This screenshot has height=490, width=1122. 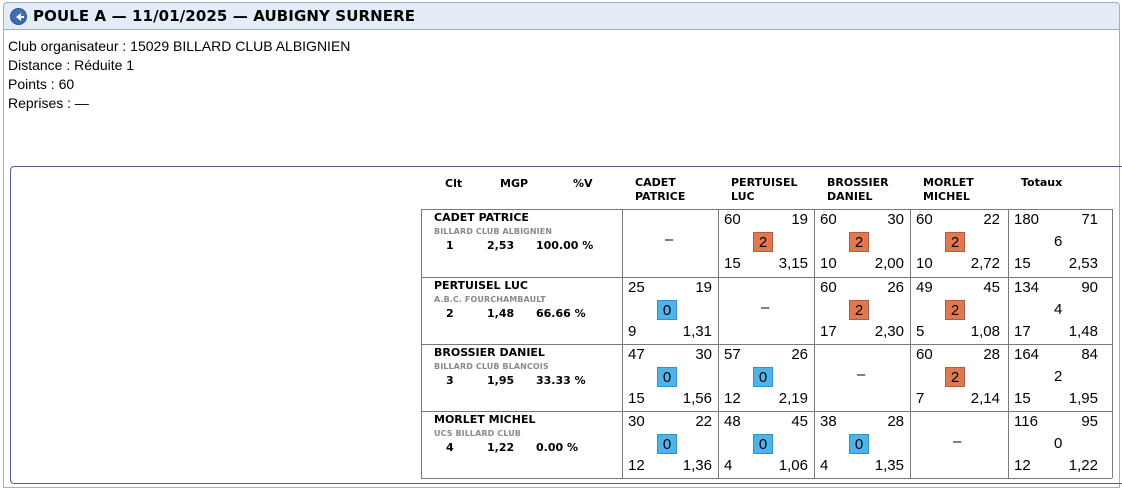 What do you see at coordinates (454, 183) in the screenshot?
I see `col-header-clt: Clt` at bounding box center [454, 183].